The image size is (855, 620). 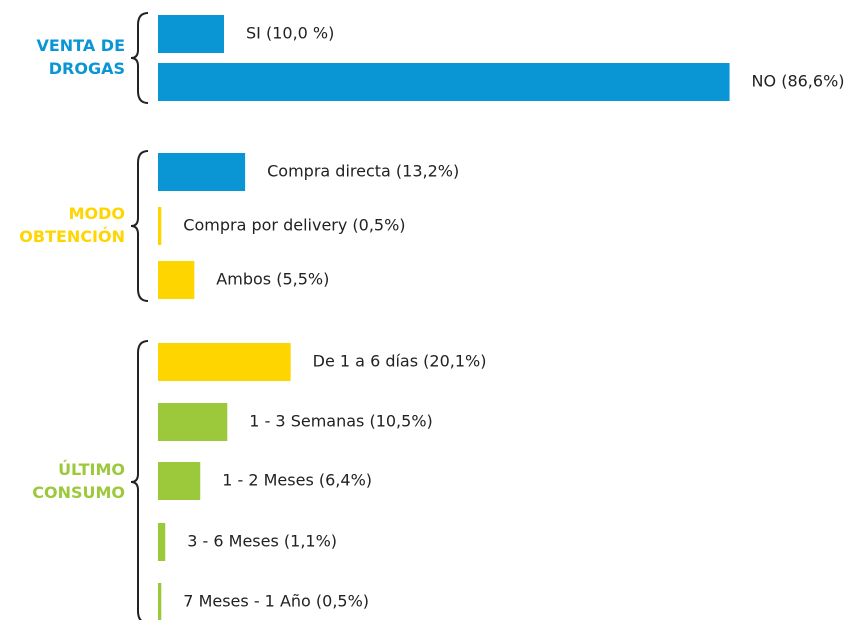 I want to click on bar-label: 1 - 3 Semanas (10,5%), so click(x=340, y=421).